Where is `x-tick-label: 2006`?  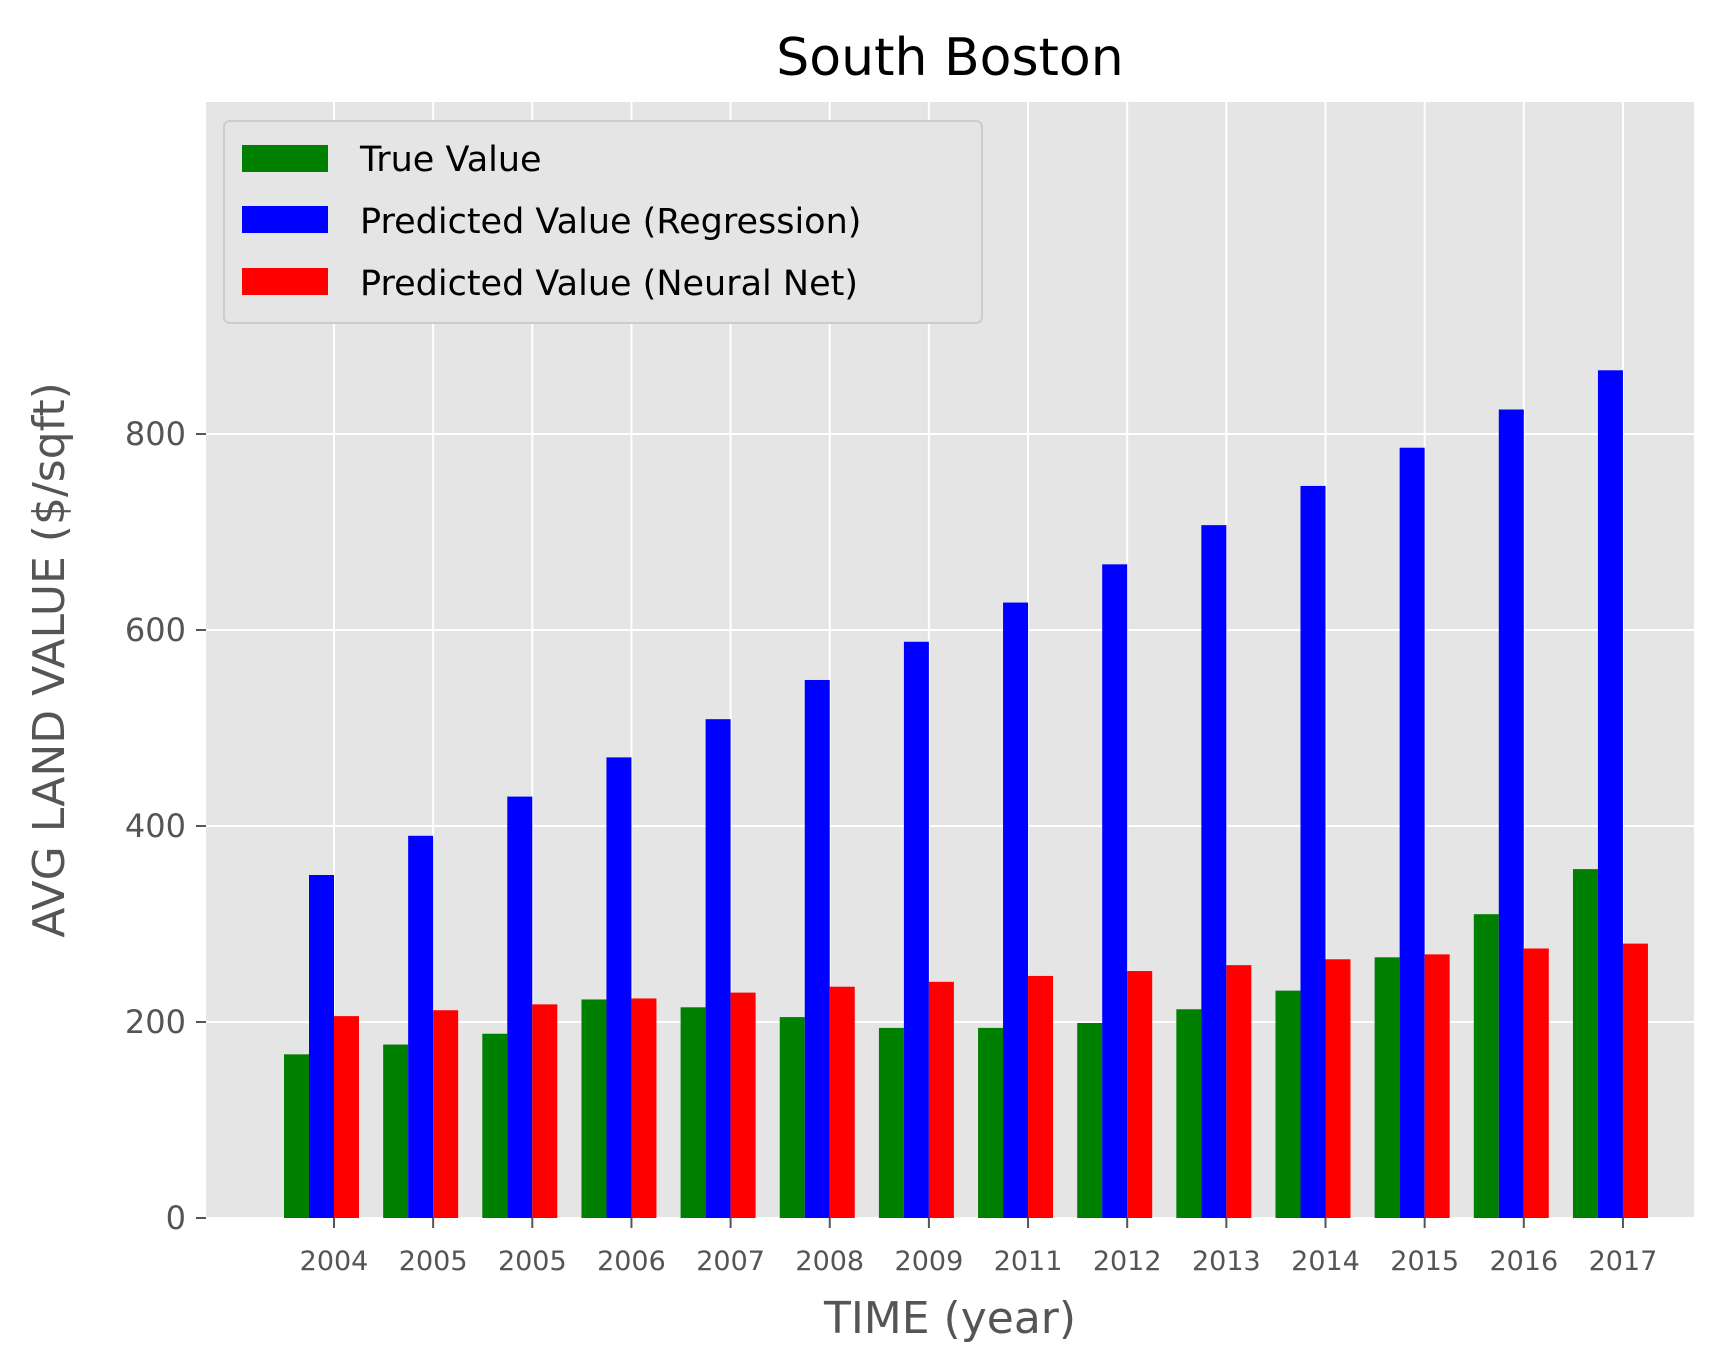 x-tick-label: 2006 is located at coordinates (631, 1261).